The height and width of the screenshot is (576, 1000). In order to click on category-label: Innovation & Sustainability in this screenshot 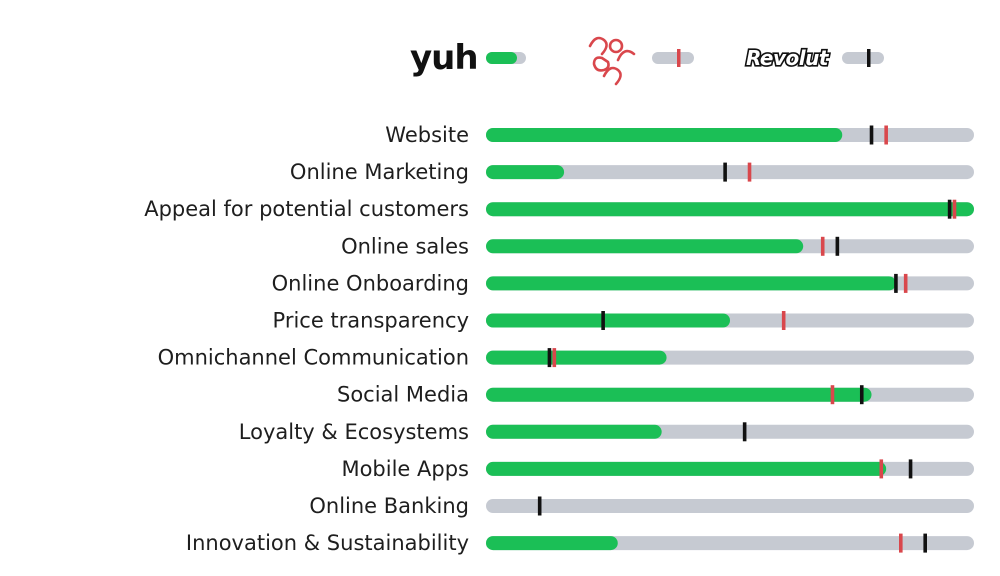, I will do `click(327, 543)`.